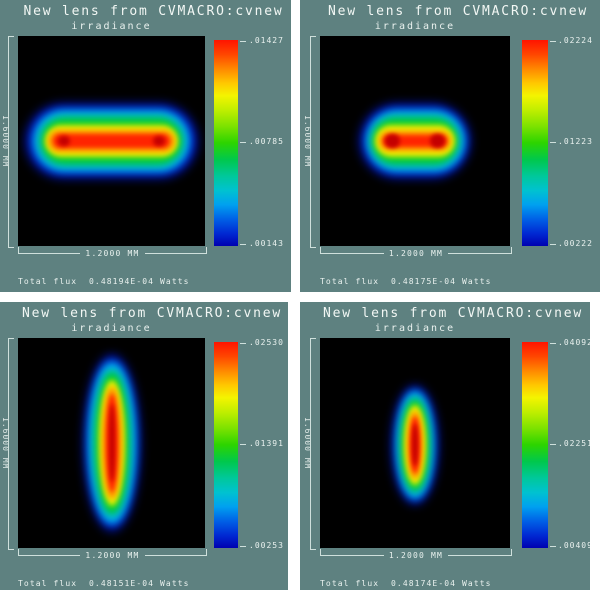  What do you see at coordinates (104, 281) in the screenshot?
I see `total-flux-line: Total flux 0.48194E-04 Watts` at bounding box center [104, 281].